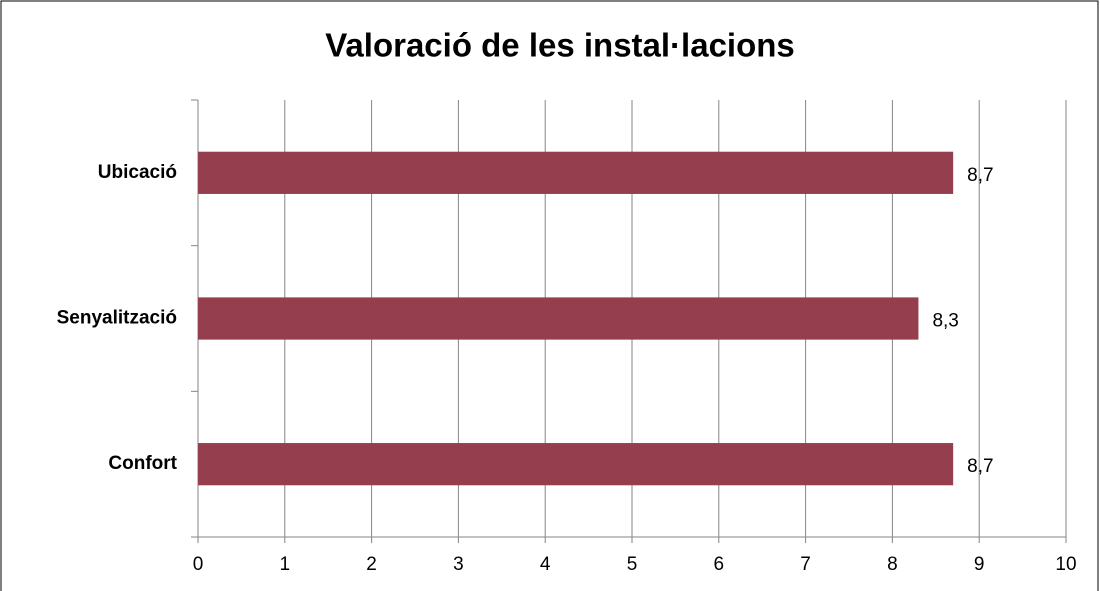 The width and height of the screenshot is (1100, 591). I want to click on x-tick-label: 1, so click(285, 564).